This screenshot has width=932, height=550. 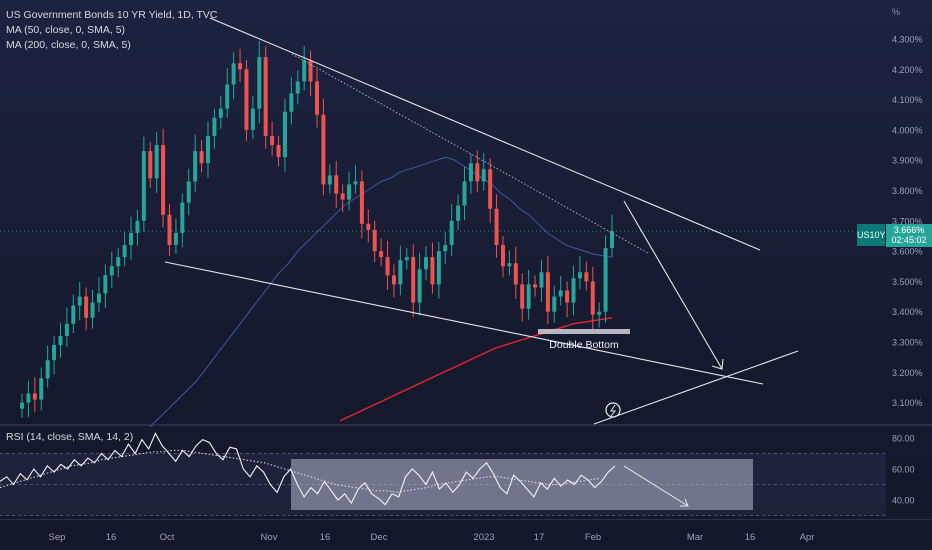 I want to click on y-tick-label: 3.500%, so click(x=907, y=282).